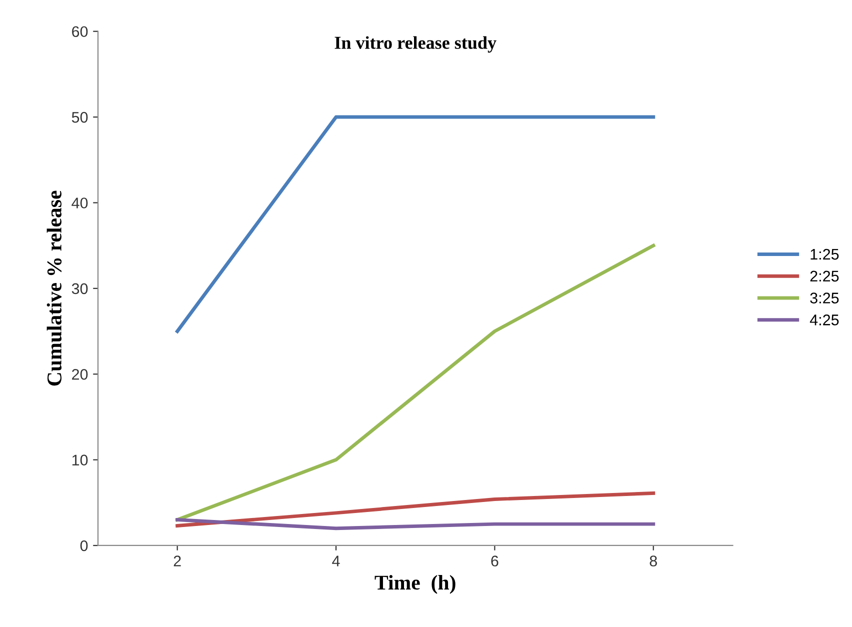 The width and height of the screenshot is (852, 627). Describe the element at coordinates (415, 584) in the screenshot. I see `x-axis-title: Time (h)` at that location.